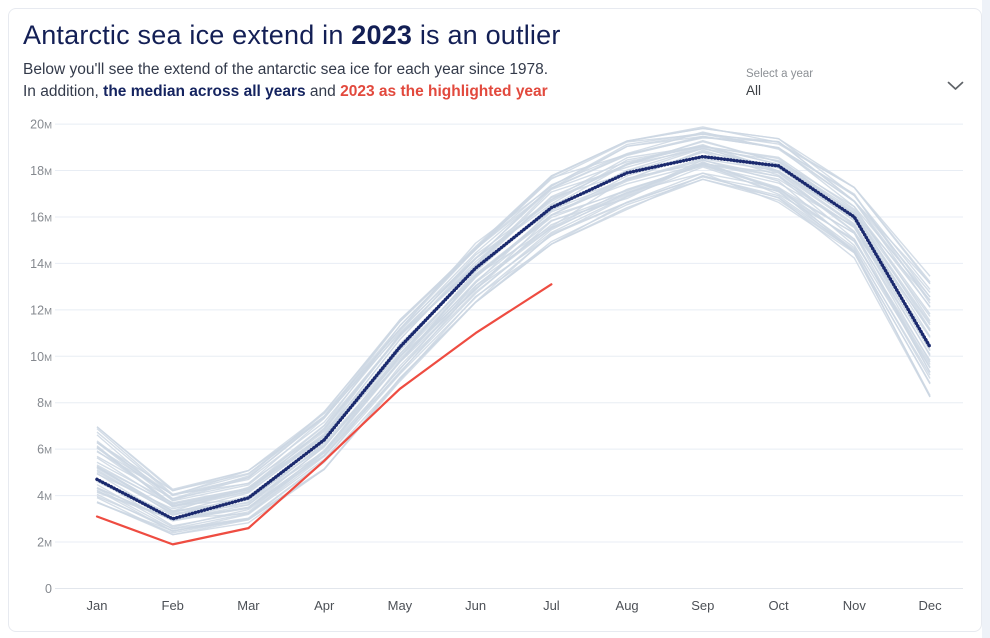 The height and width of the screenshot is (638, 990). What do you see at coordinates (204, 92) in the screenshot?
I see `subtitle-median-legend: the median across all years` at bounding box center [204, 92].